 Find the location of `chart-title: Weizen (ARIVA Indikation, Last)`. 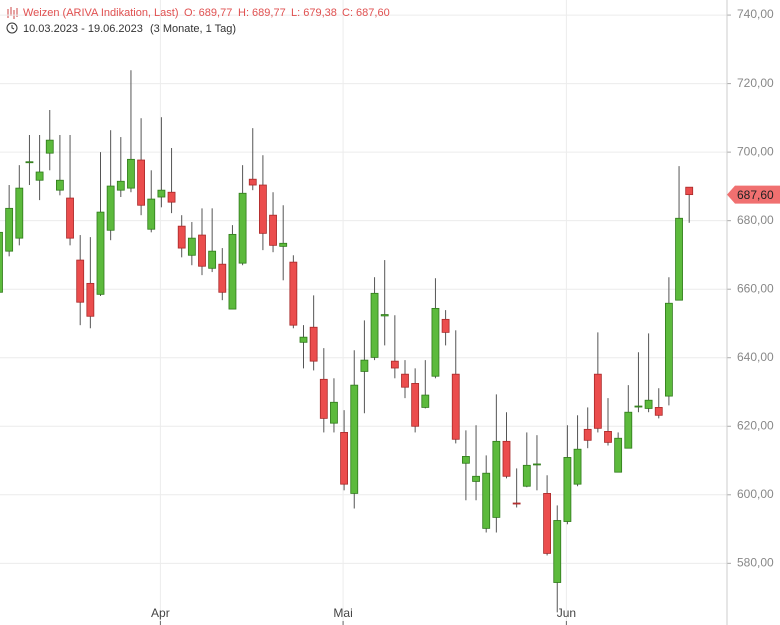

chart-title: Weizen (ARIVA Indikation, Last) is located at coordinates (101, 13).